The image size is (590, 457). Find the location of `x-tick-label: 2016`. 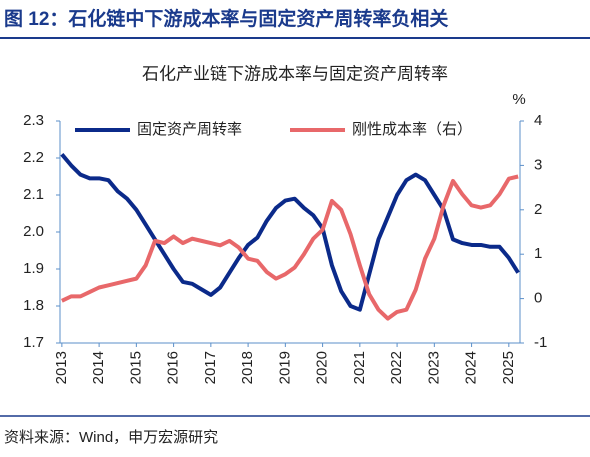

x-tick-label: 2016 is located at coordinates (173, 367).